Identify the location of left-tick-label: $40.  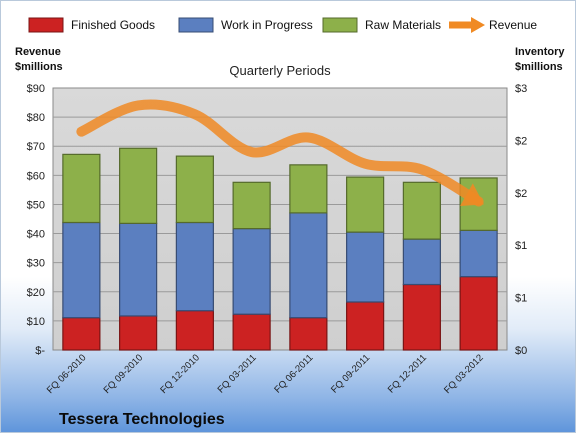
(36, 235).